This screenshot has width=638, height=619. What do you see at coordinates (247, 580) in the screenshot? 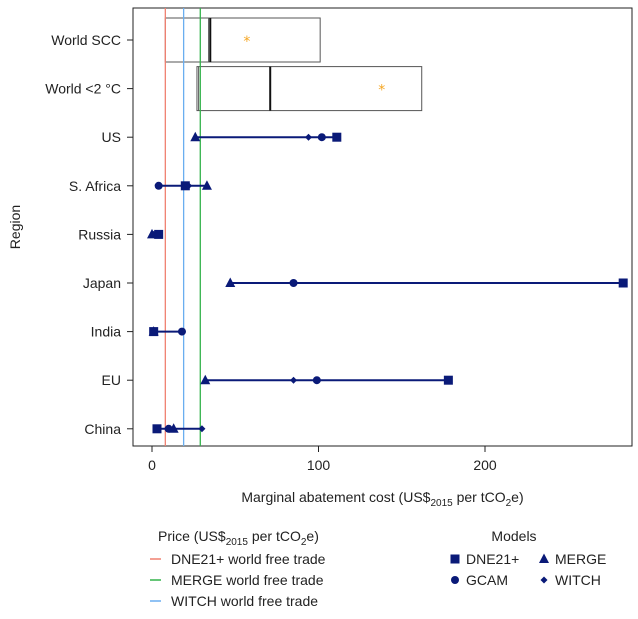
I see `legend-price-label: MERGE world free trade` at bounding box center [247, 580].